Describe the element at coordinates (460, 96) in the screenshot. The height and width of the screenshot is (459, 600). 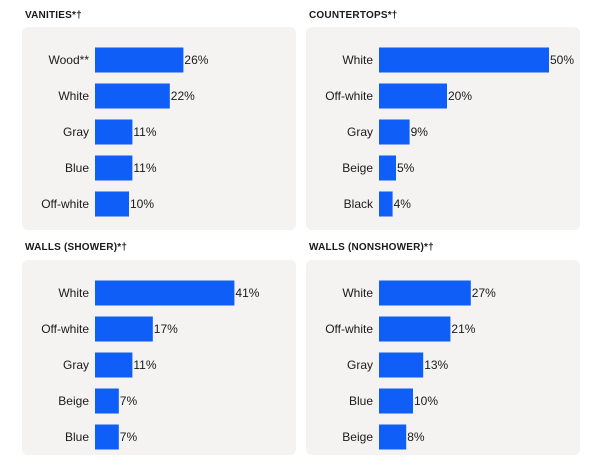
I see `value-label: 20%` at that location.